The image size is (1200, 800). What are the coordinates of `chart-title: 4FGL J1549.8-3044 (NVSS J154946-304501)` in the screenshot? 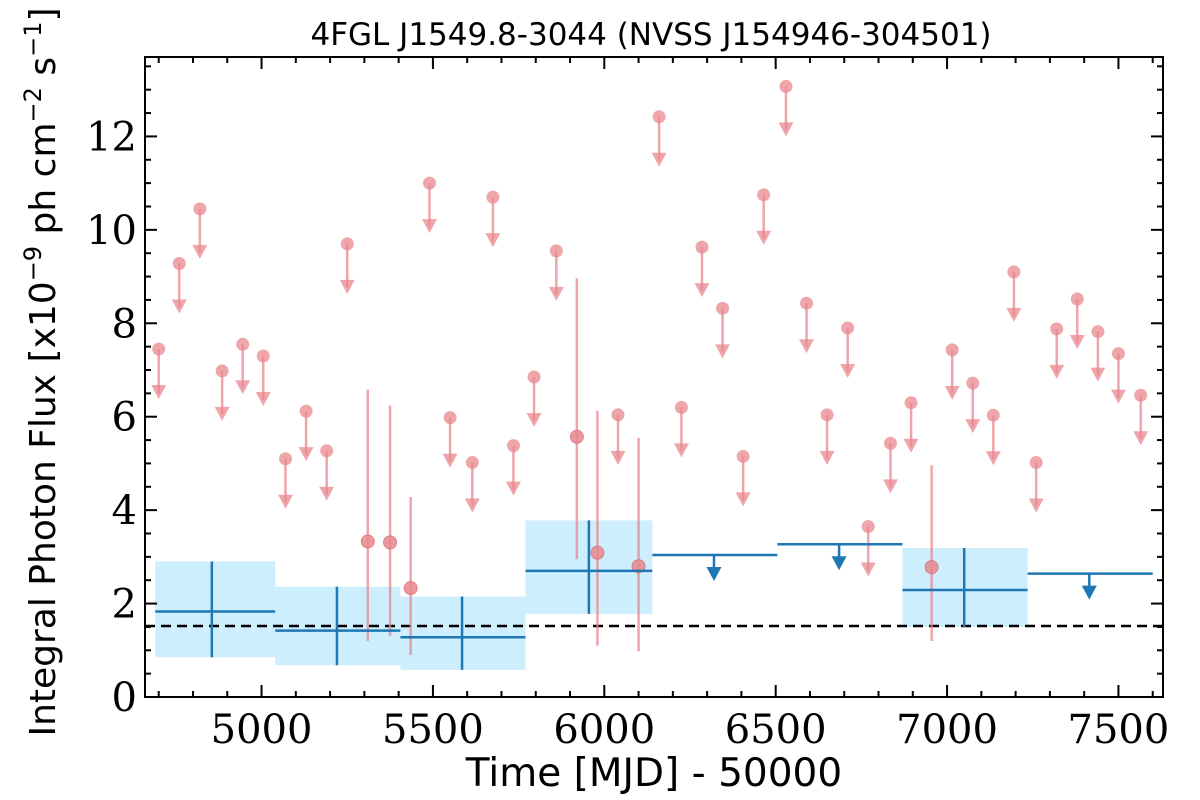 It's located at (650, 35).